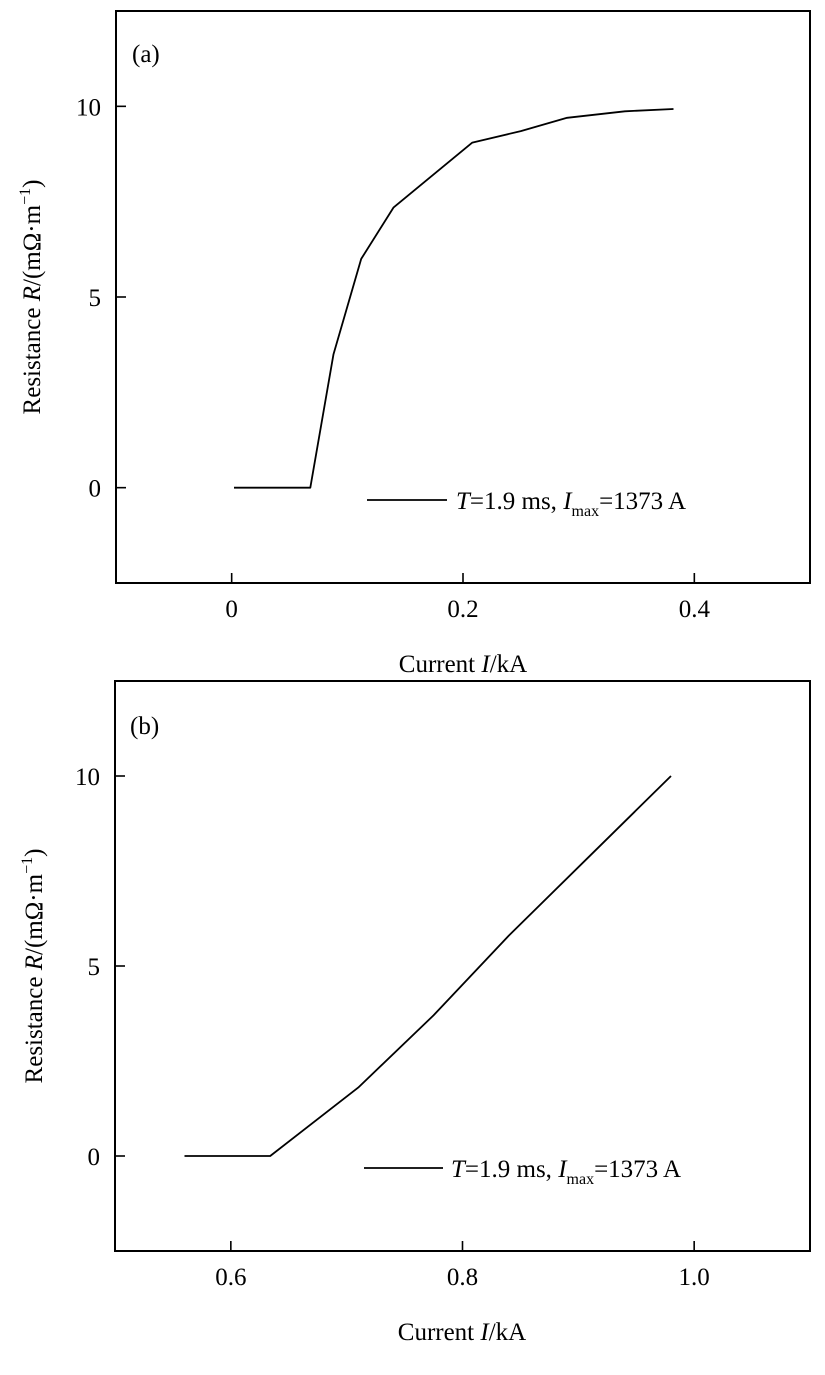 The width and height of the screenshot is (825, 1375). I want to click on x-tick-labels: 0.6 0.8 1.0, so click(462, 1277).